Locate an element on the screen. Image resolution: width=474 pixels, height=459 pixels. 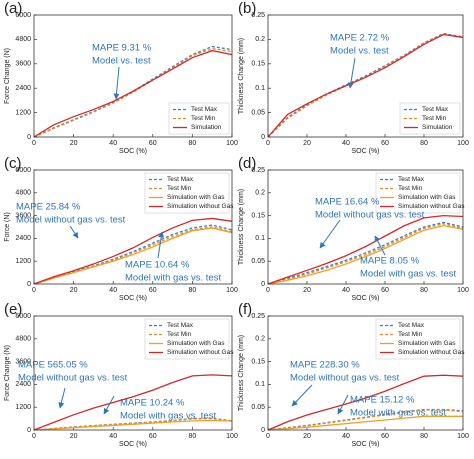
annotation: Model without gas vs. test is located at coordinates (73, 378).